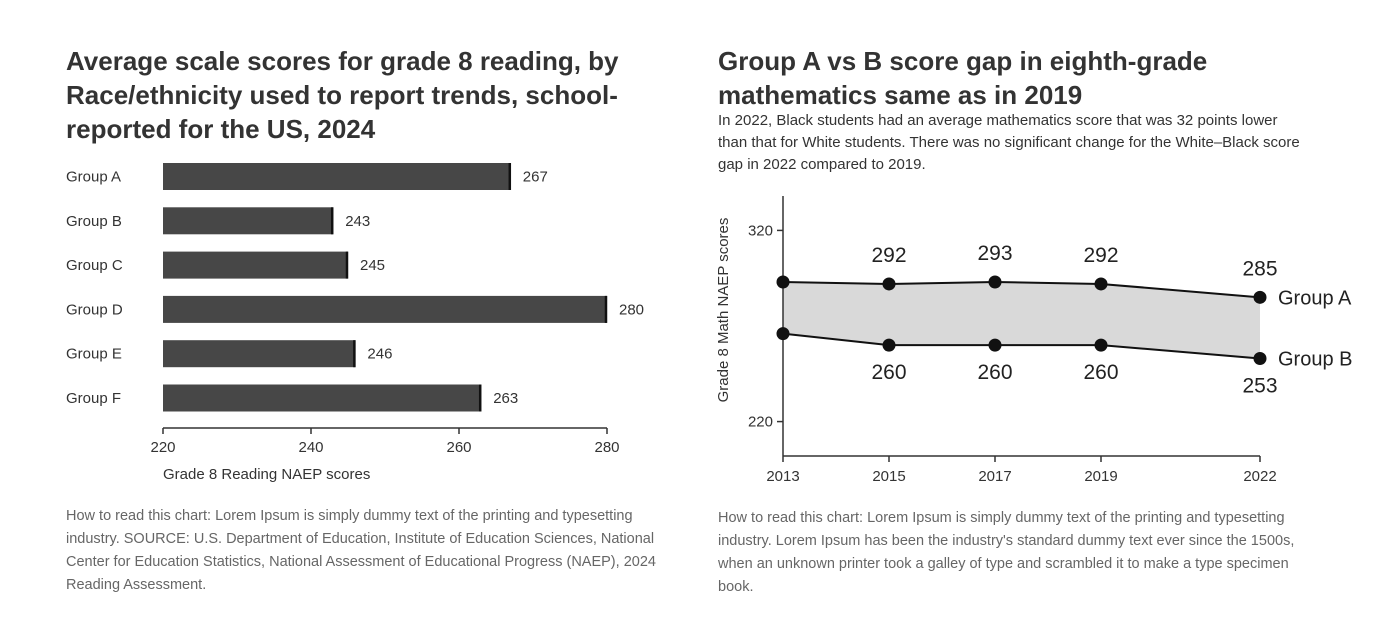 This screenshot has height=620, width=1400. I want to click on y-axis-title: Grade 8 Math NAEP scores, so click(723, 310).